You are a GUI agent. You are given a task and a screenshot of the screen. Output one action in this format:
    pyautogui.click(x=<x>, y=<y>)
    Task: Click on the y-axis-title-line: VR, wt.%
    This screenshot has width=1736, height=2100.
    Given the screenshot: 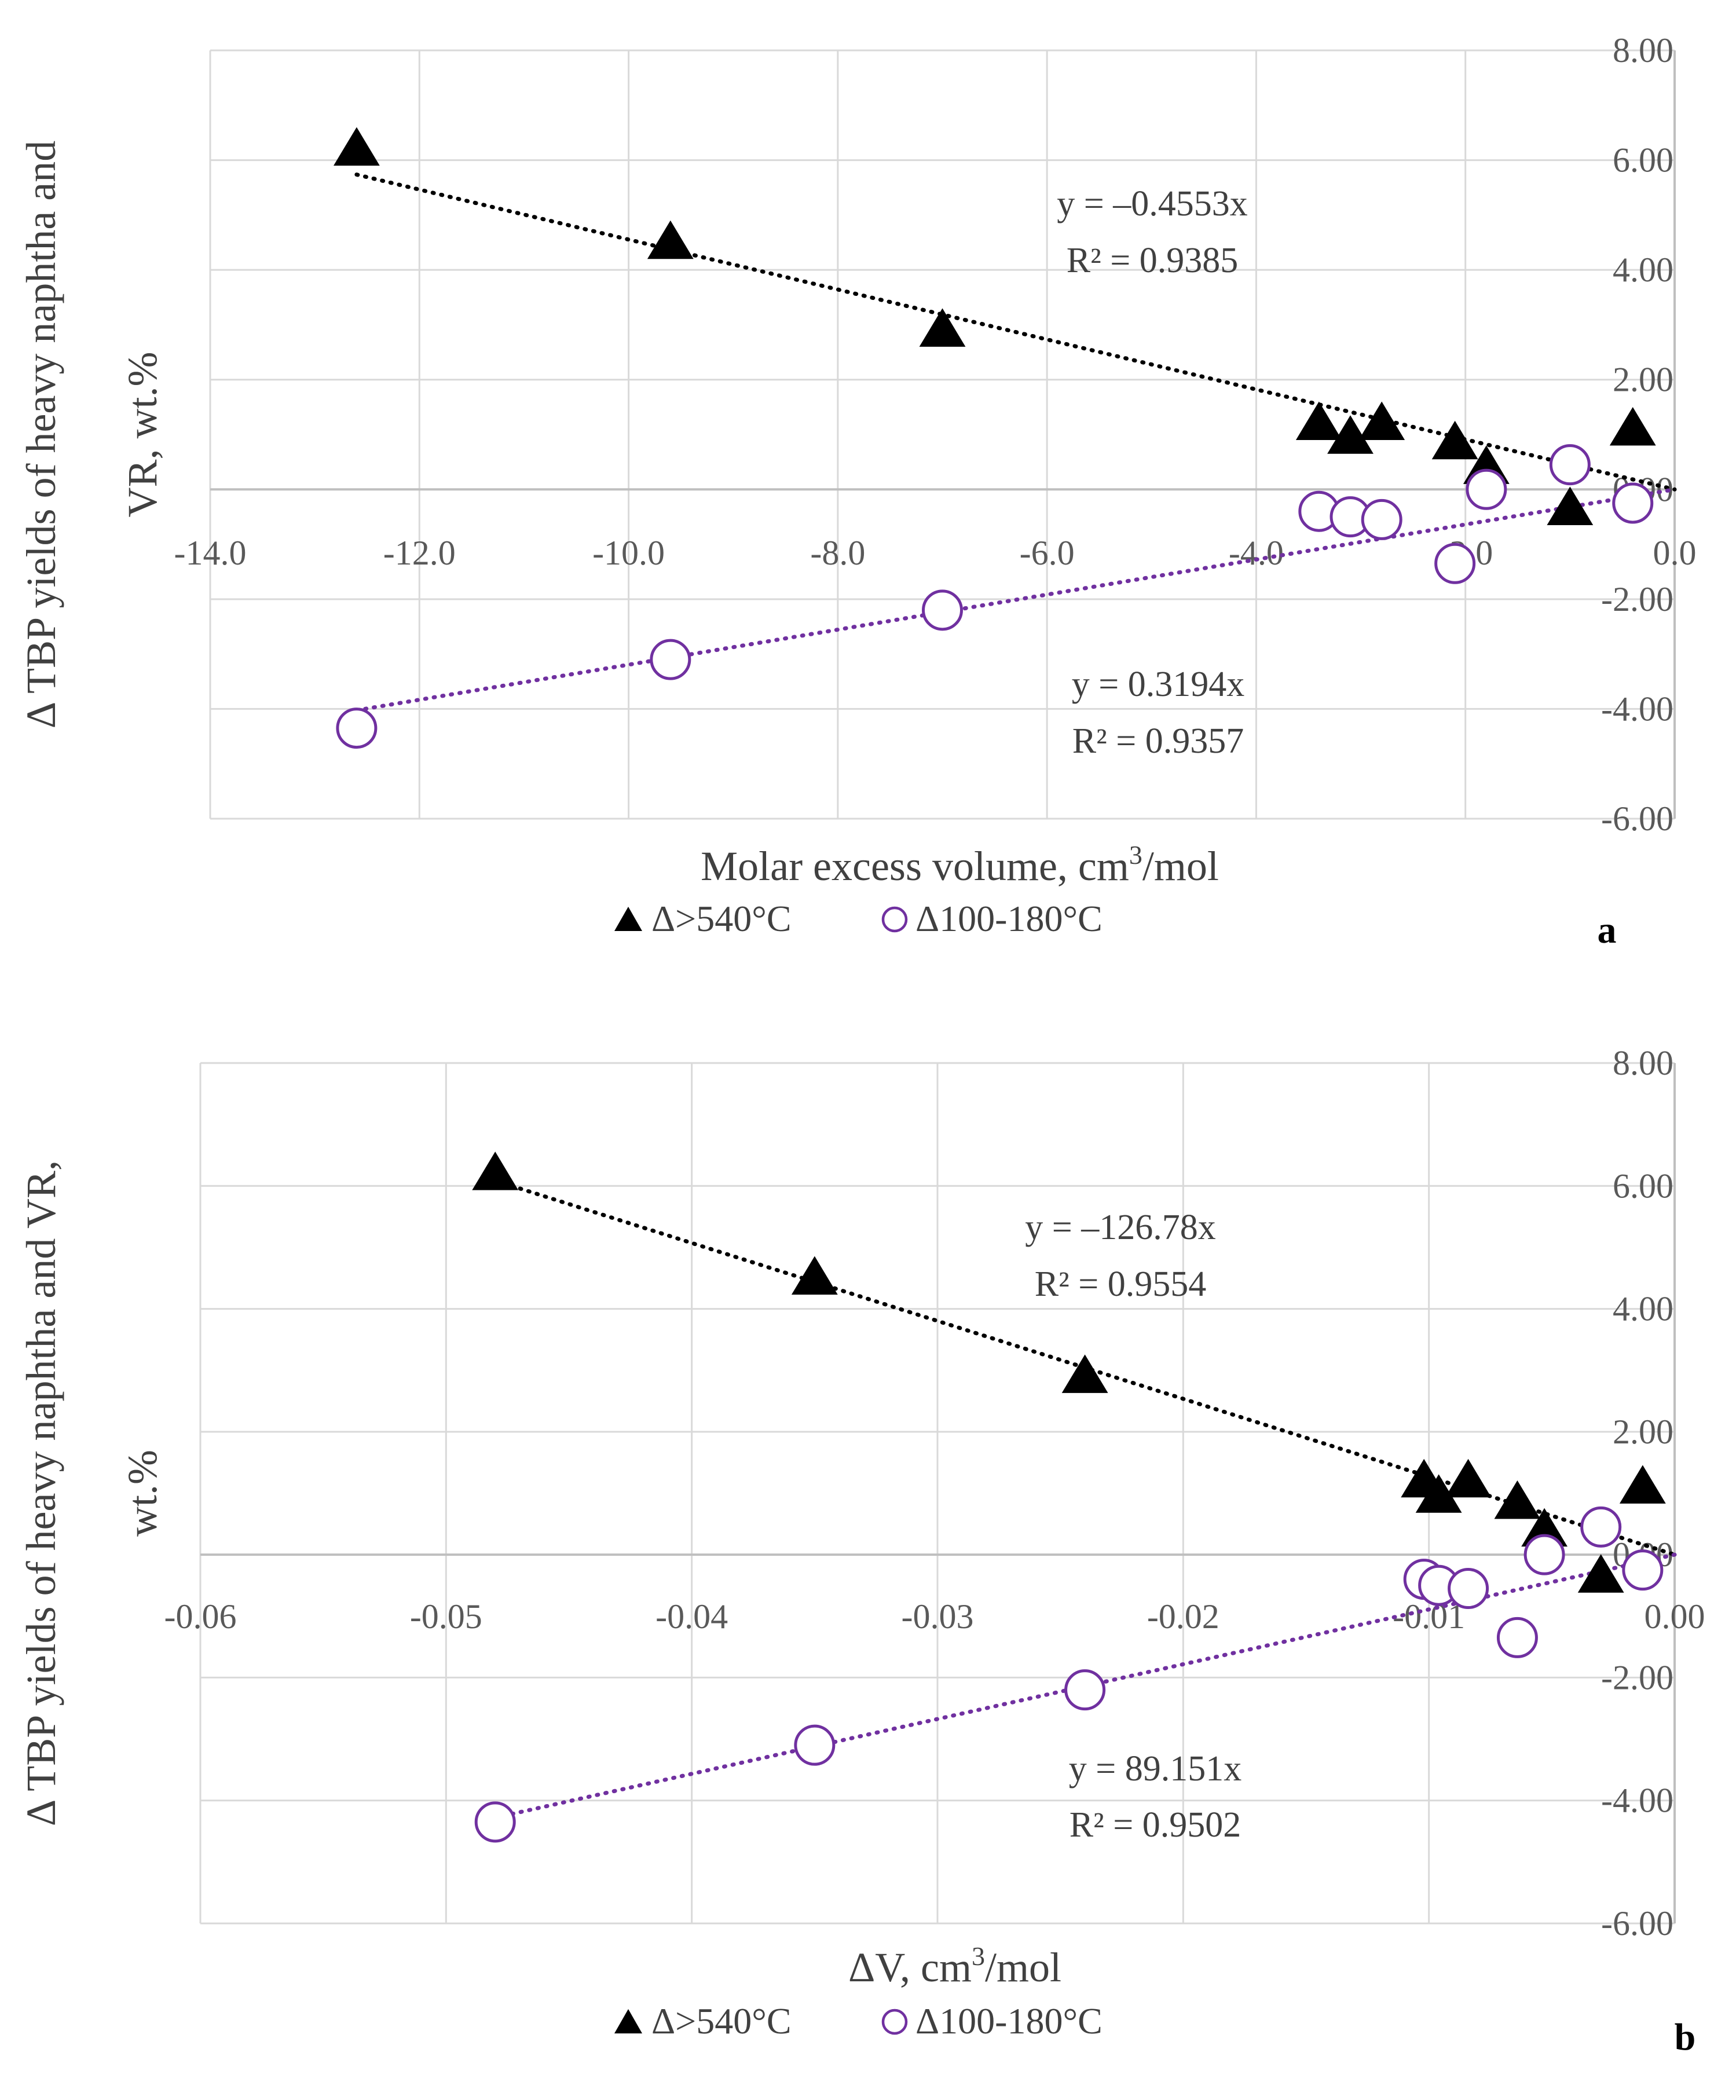 What is the action you would take?
    pyautogui.click(x=142, y=435)
    